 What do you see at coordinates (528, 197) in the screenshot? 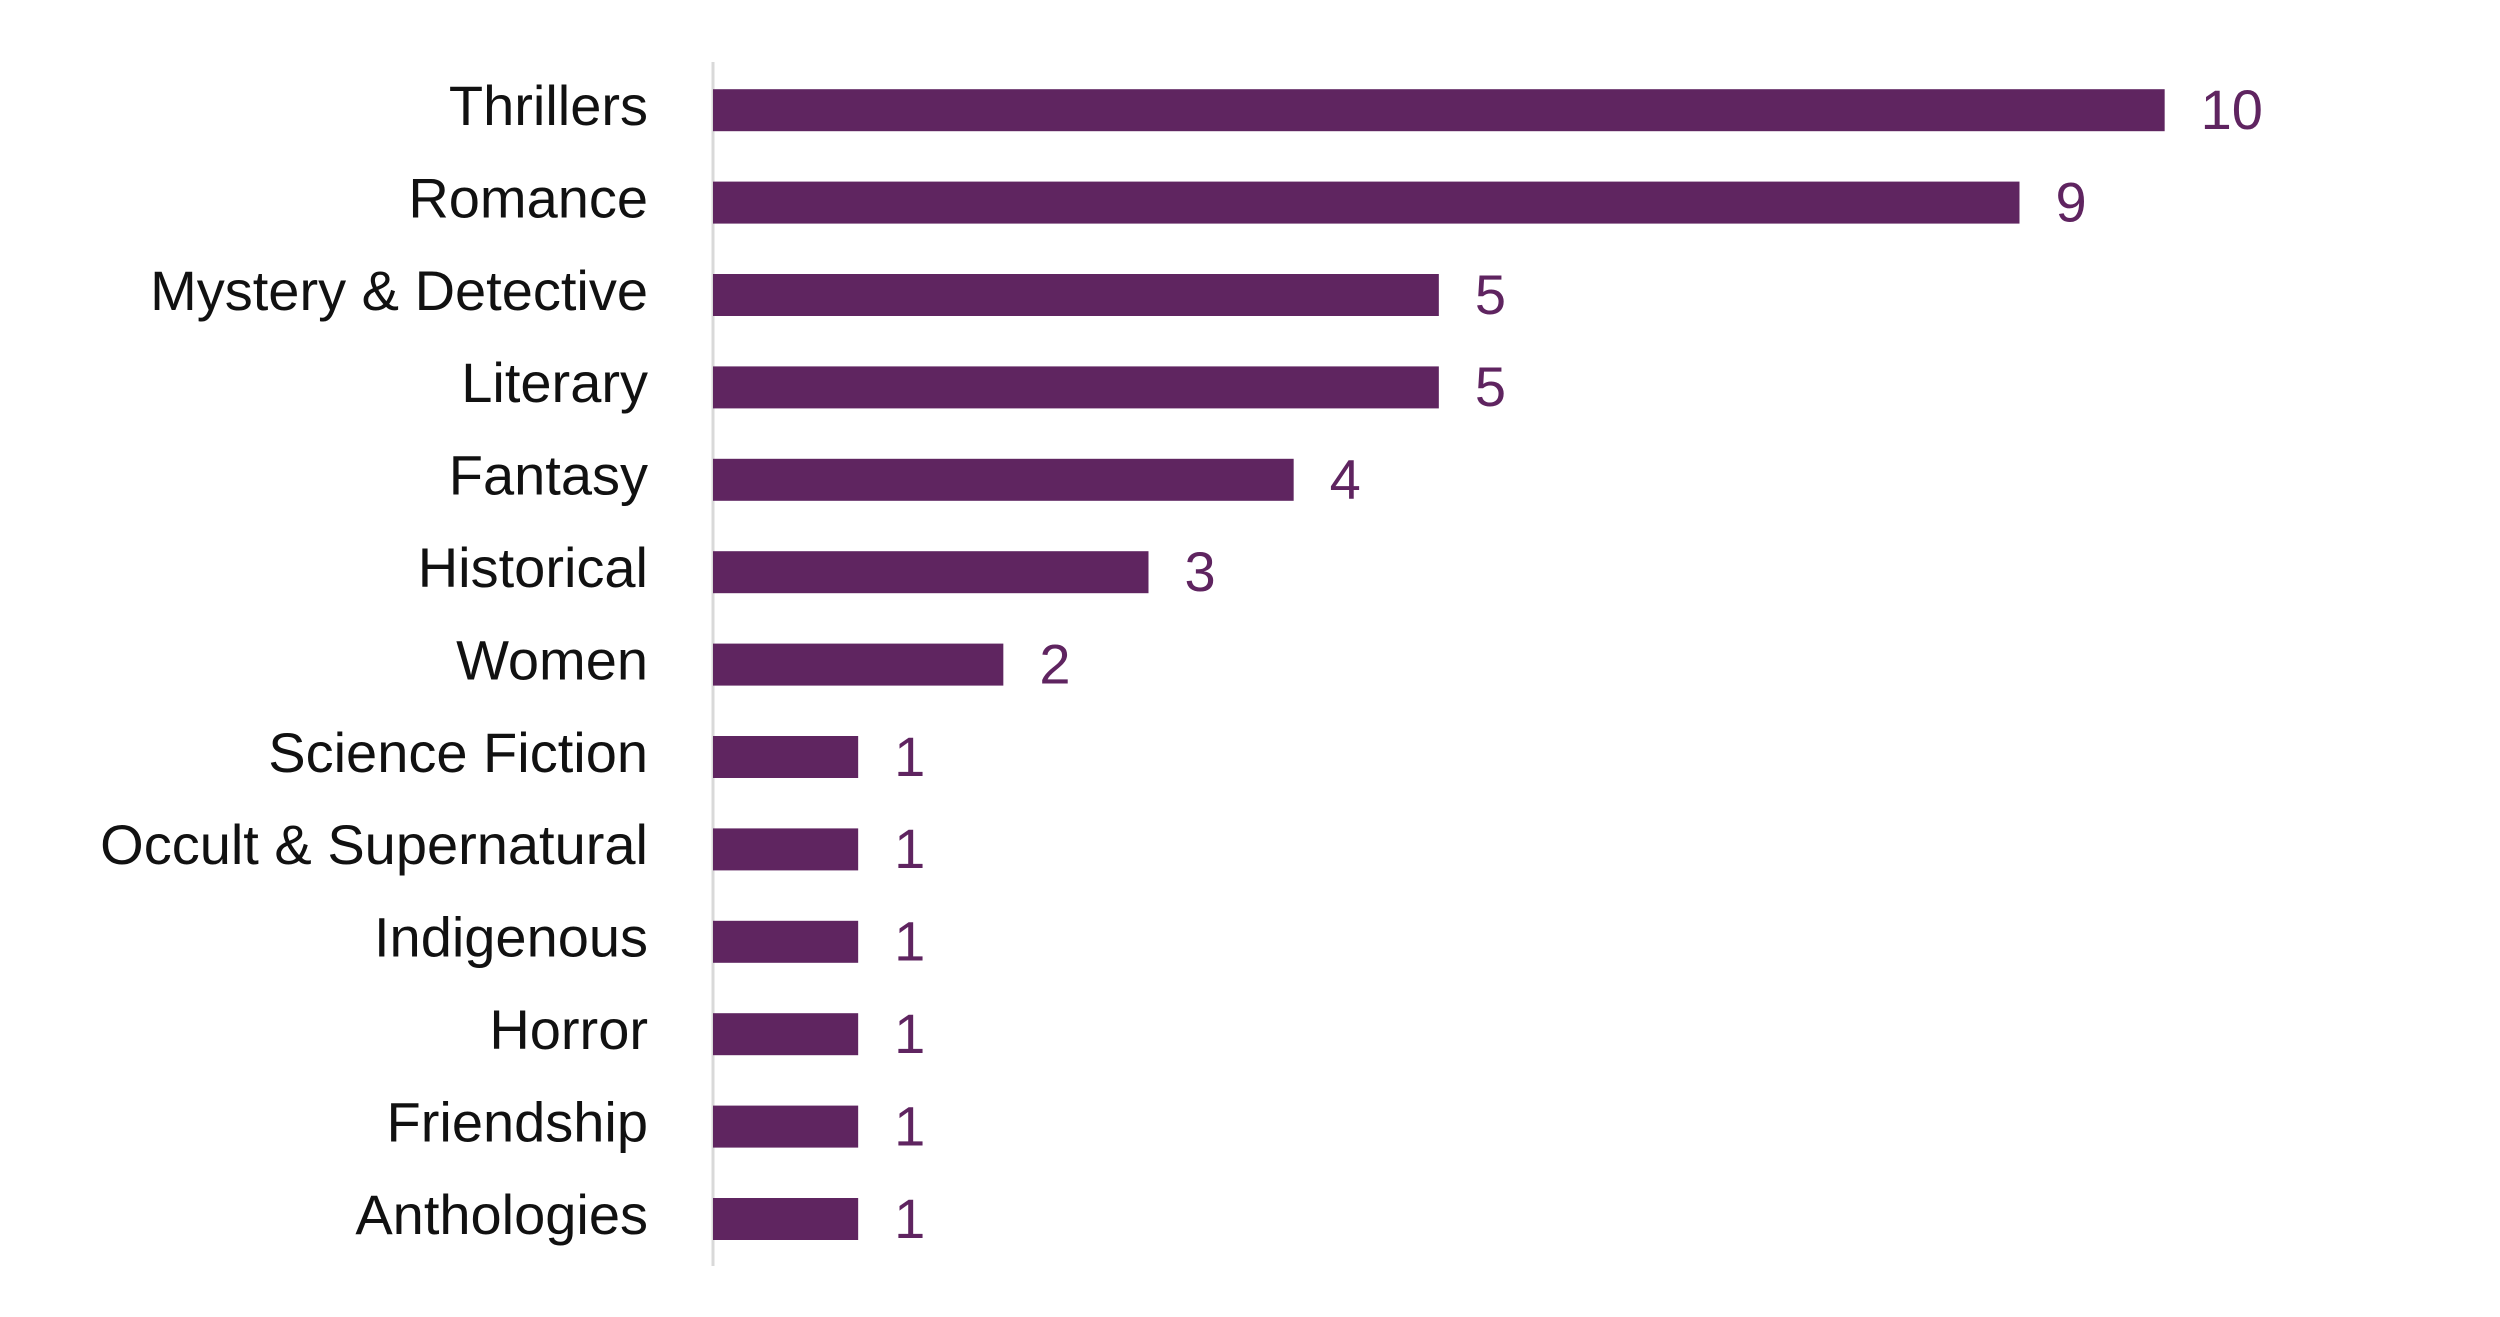
I see `category-label: Romance` at bounding box center [528, 197].